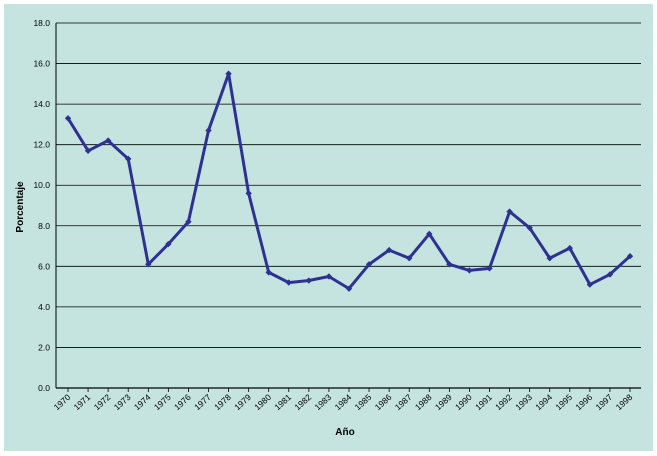 The height and width of the screenshot is (456, 657). I want to click on y-tick-labels: 0.0 2.0 4.0 6.0 8.0 10.0 12.0 14.0 16.0 18.0, so click(41, 205).